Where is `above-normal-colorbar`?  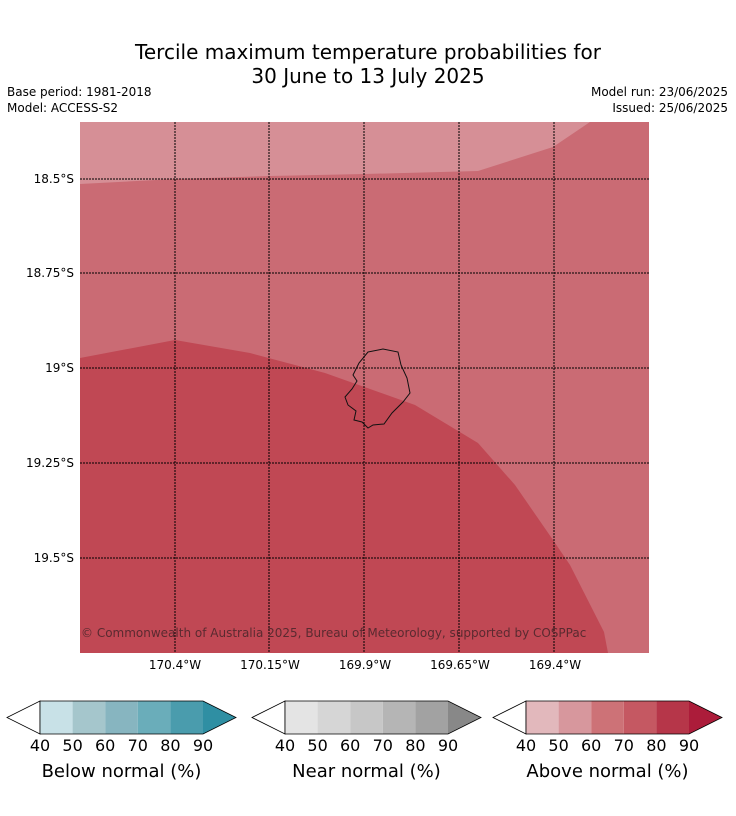
above-normal-colorbar is located at coordinates (607, 717).